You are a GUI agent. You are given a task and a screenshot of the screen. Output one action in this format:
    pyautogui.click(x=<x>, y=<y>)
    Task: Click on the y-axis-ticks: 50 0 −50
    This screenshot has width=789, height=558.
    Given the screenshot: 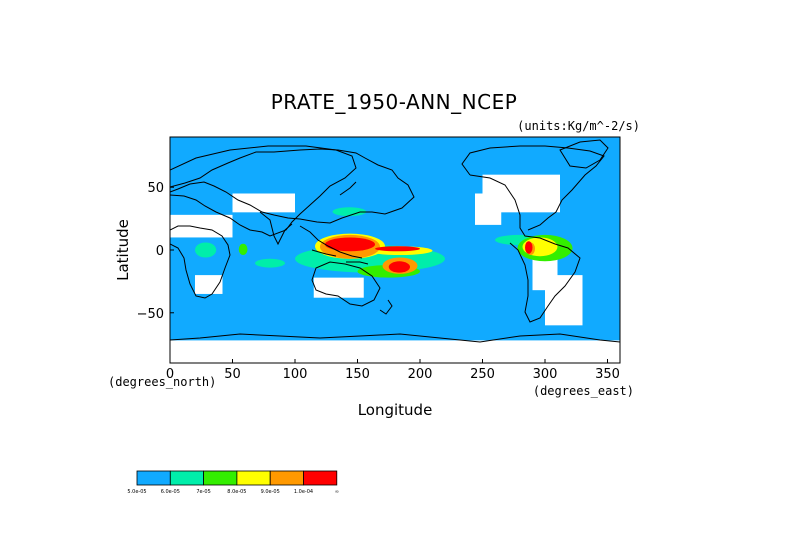 What is the action you would take?
    pyautogui.click(x=155, y=251)
    